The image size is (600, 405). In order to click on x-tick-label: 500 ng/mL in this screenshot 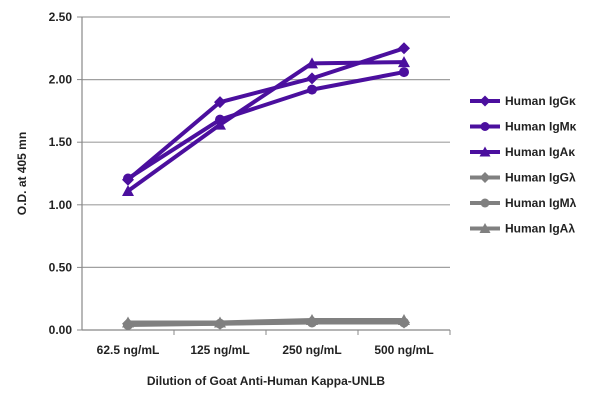, I will do `click(403, 350)`.